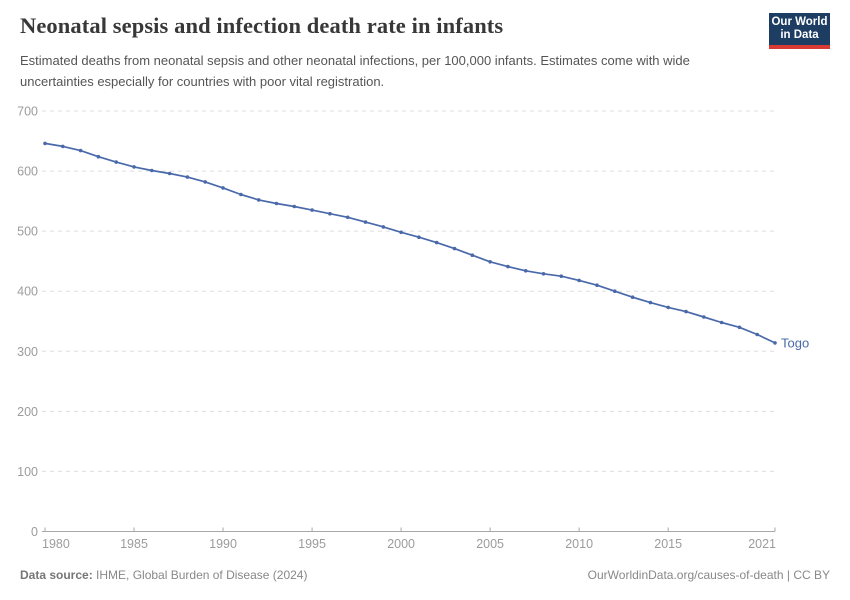 Image resolution: width=850 pixels, height=600 pixels. I want to click on owid-logo-line2: in Data, so click(799, 35).